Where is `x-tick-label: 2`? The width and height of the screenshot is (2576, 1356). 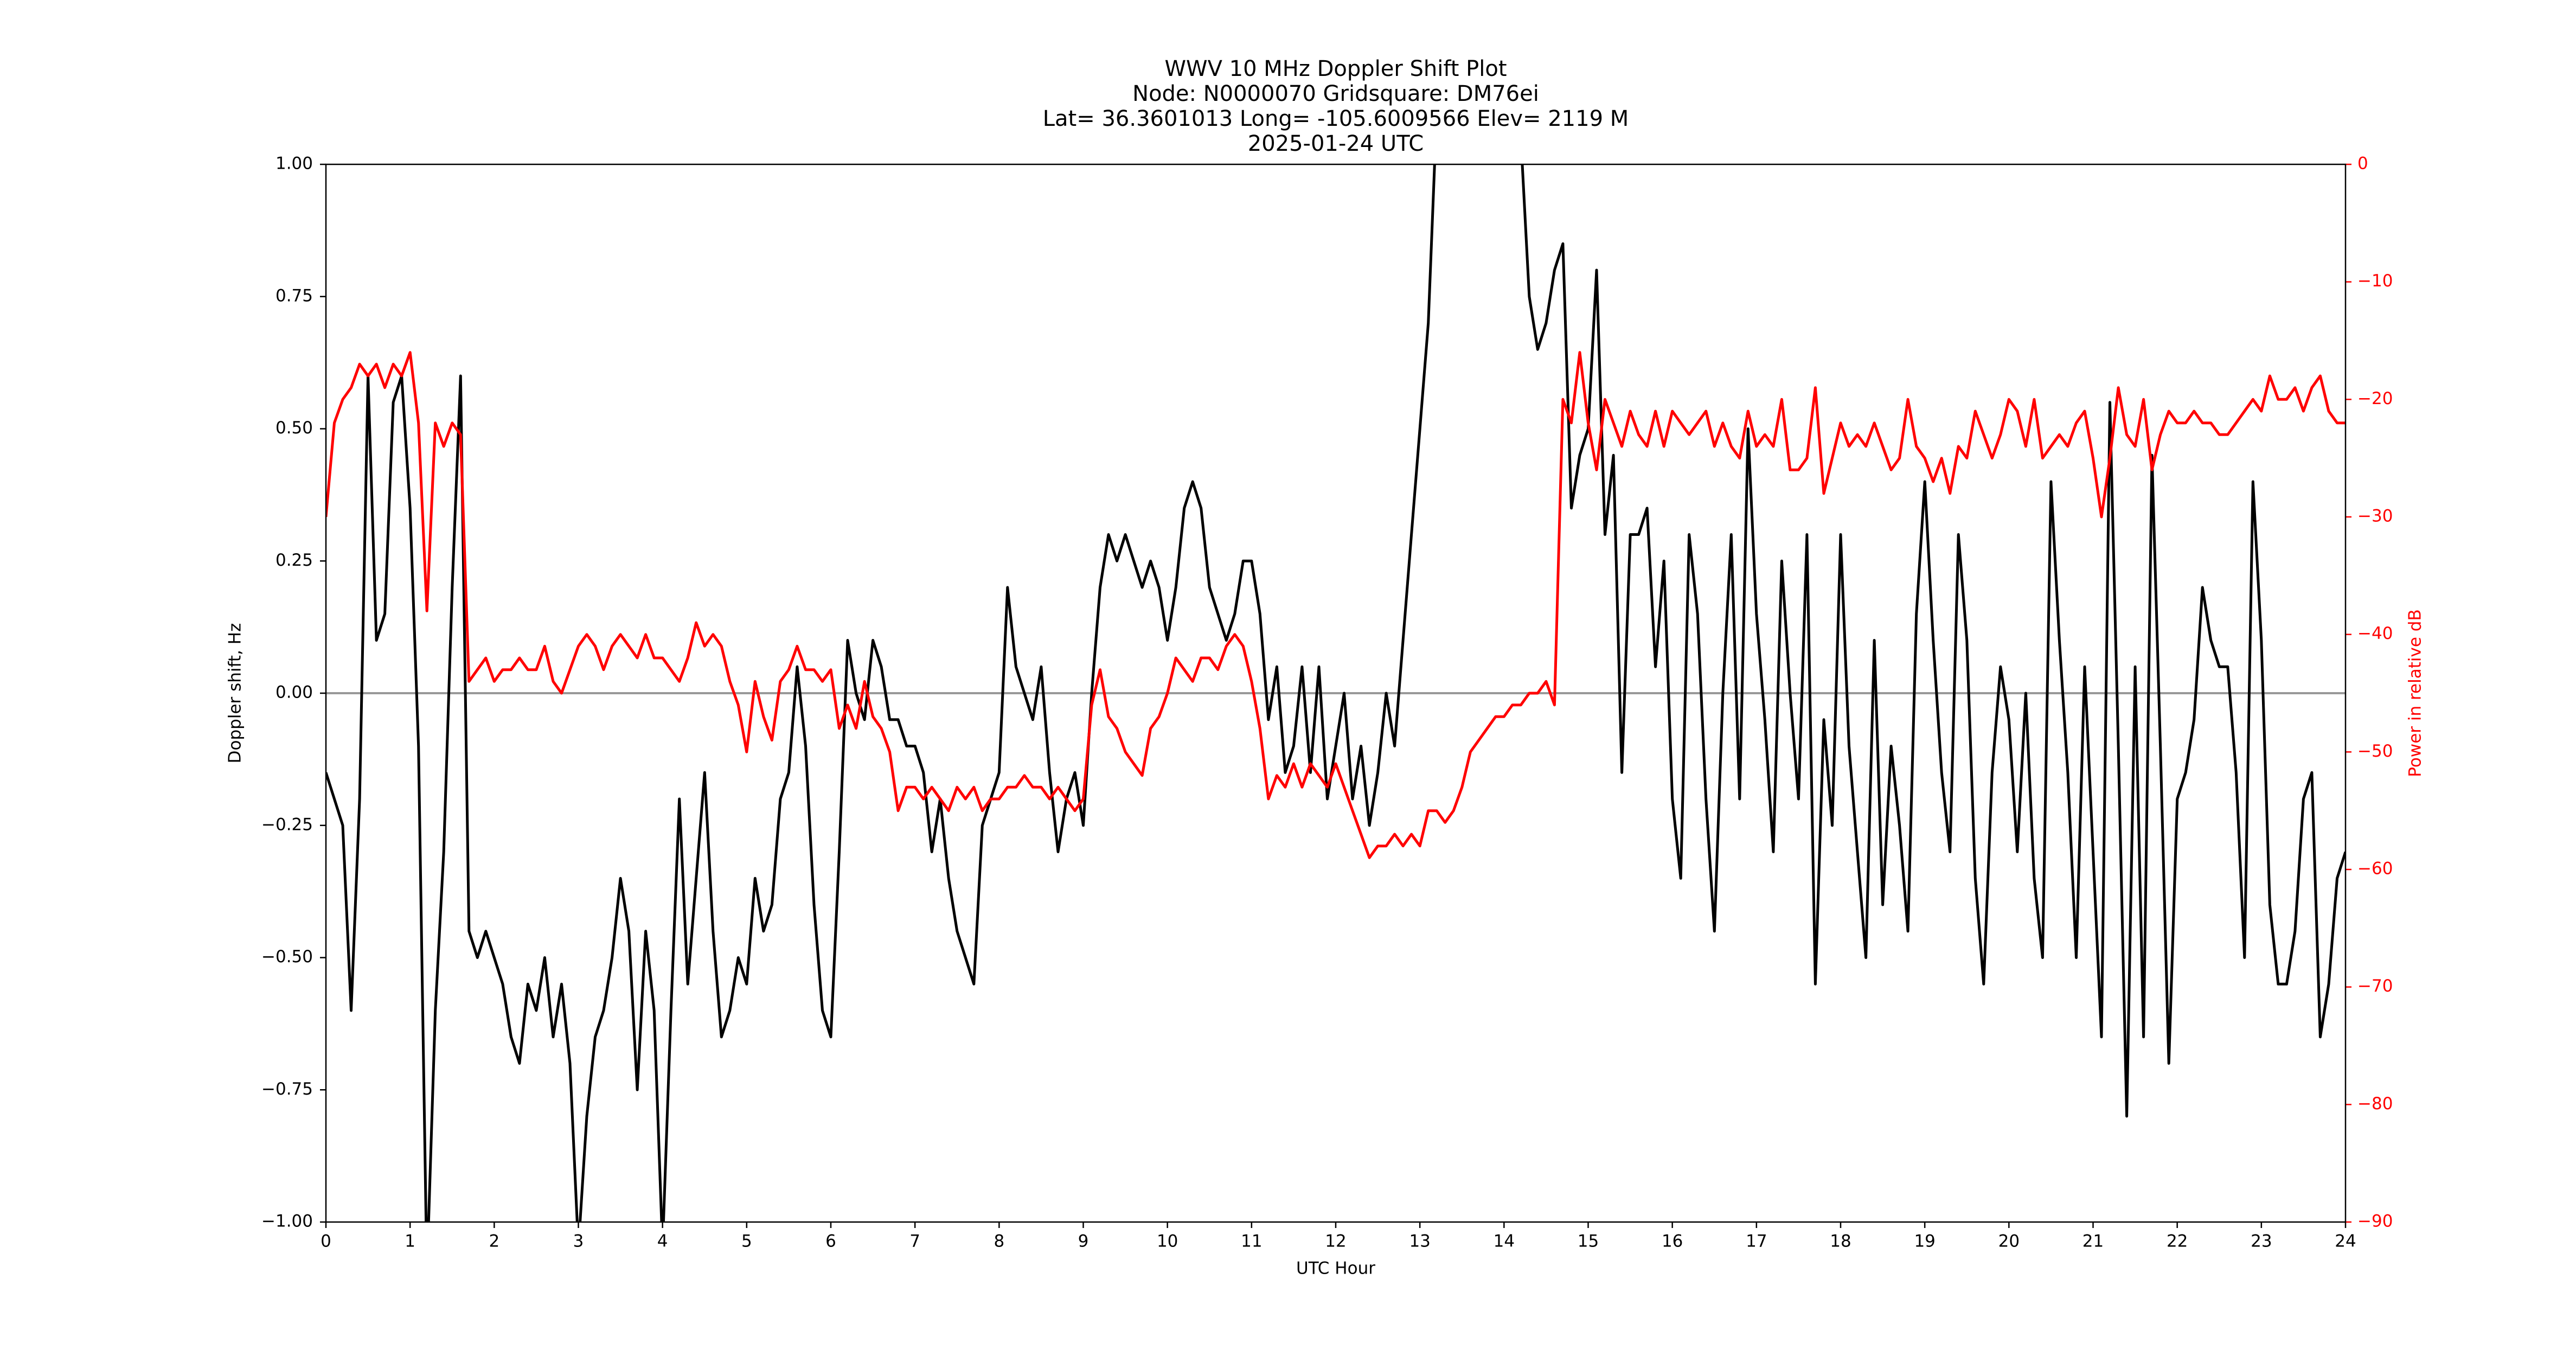
x-tick-label: 2 is located at coordinates (494, 1241).